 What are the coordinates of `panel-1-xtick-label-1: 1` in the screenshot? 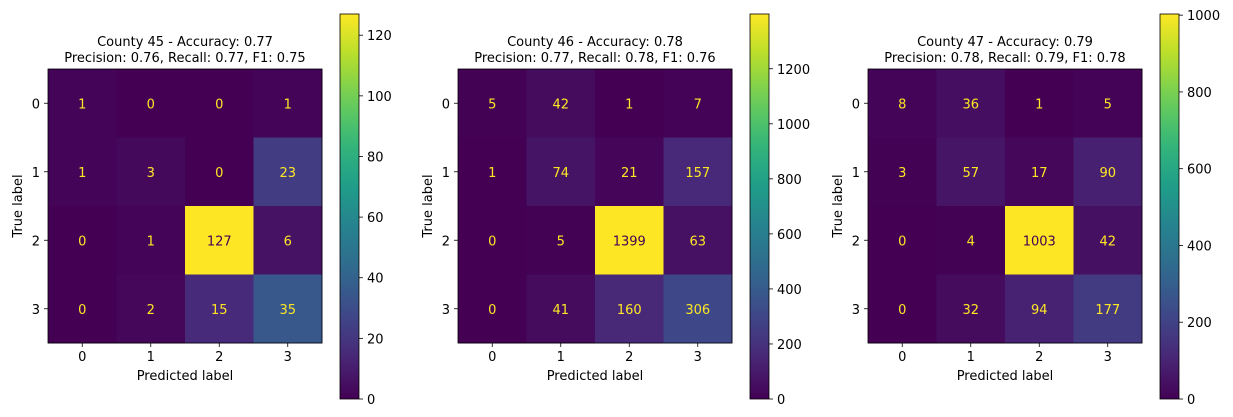 It's located at (561, 357).